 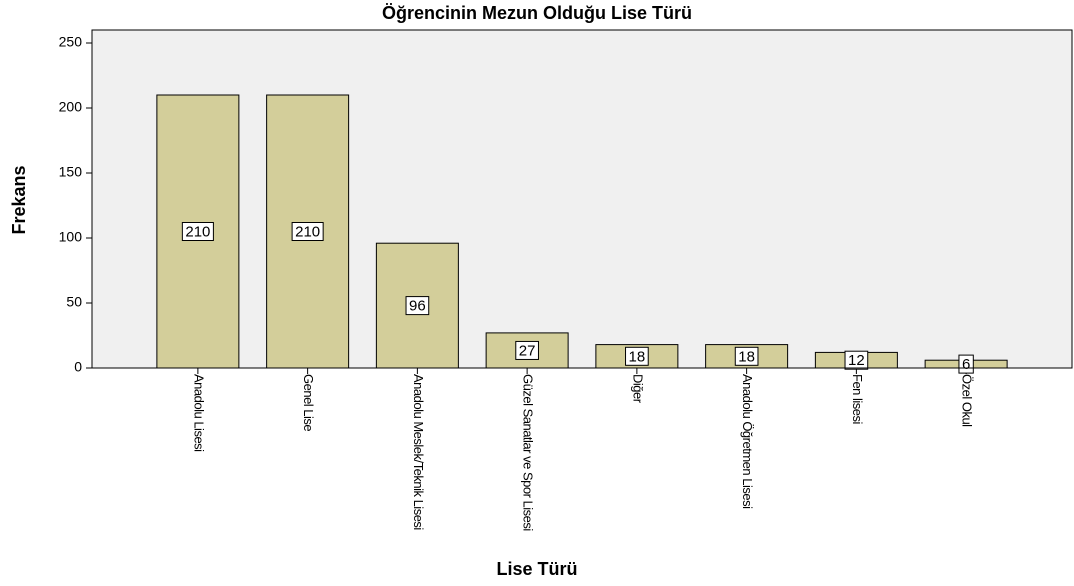 I want to click on y-tick-label: 0, so click(x=78, y=367).